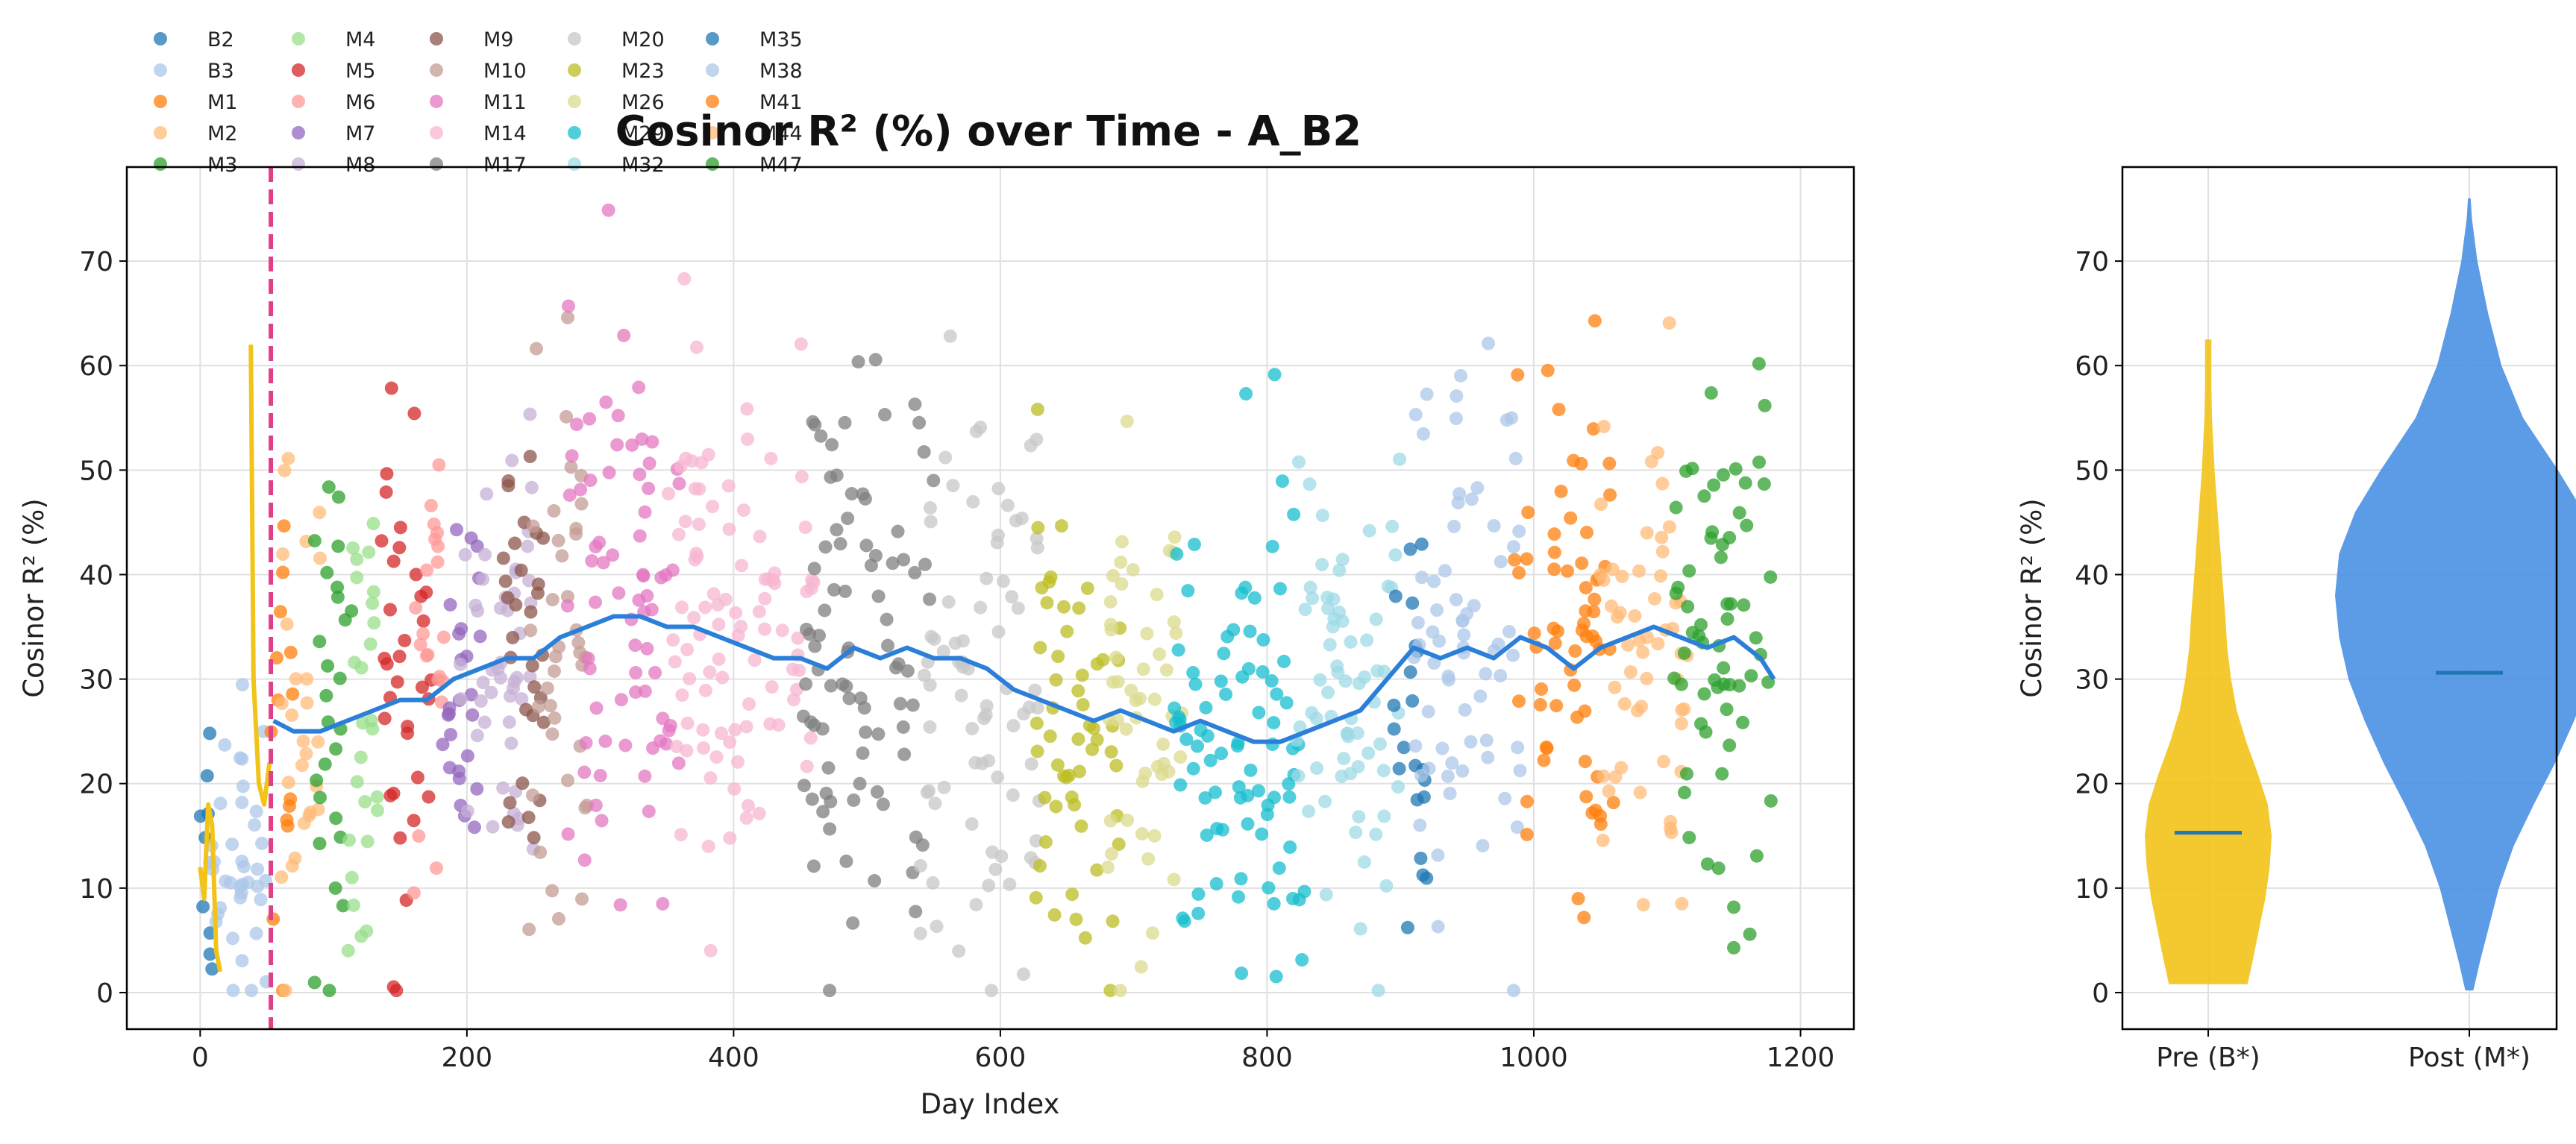 This screenshot has width=2576, height=1144. I want to click on y-tick-label: 20, so click(2092, 785).